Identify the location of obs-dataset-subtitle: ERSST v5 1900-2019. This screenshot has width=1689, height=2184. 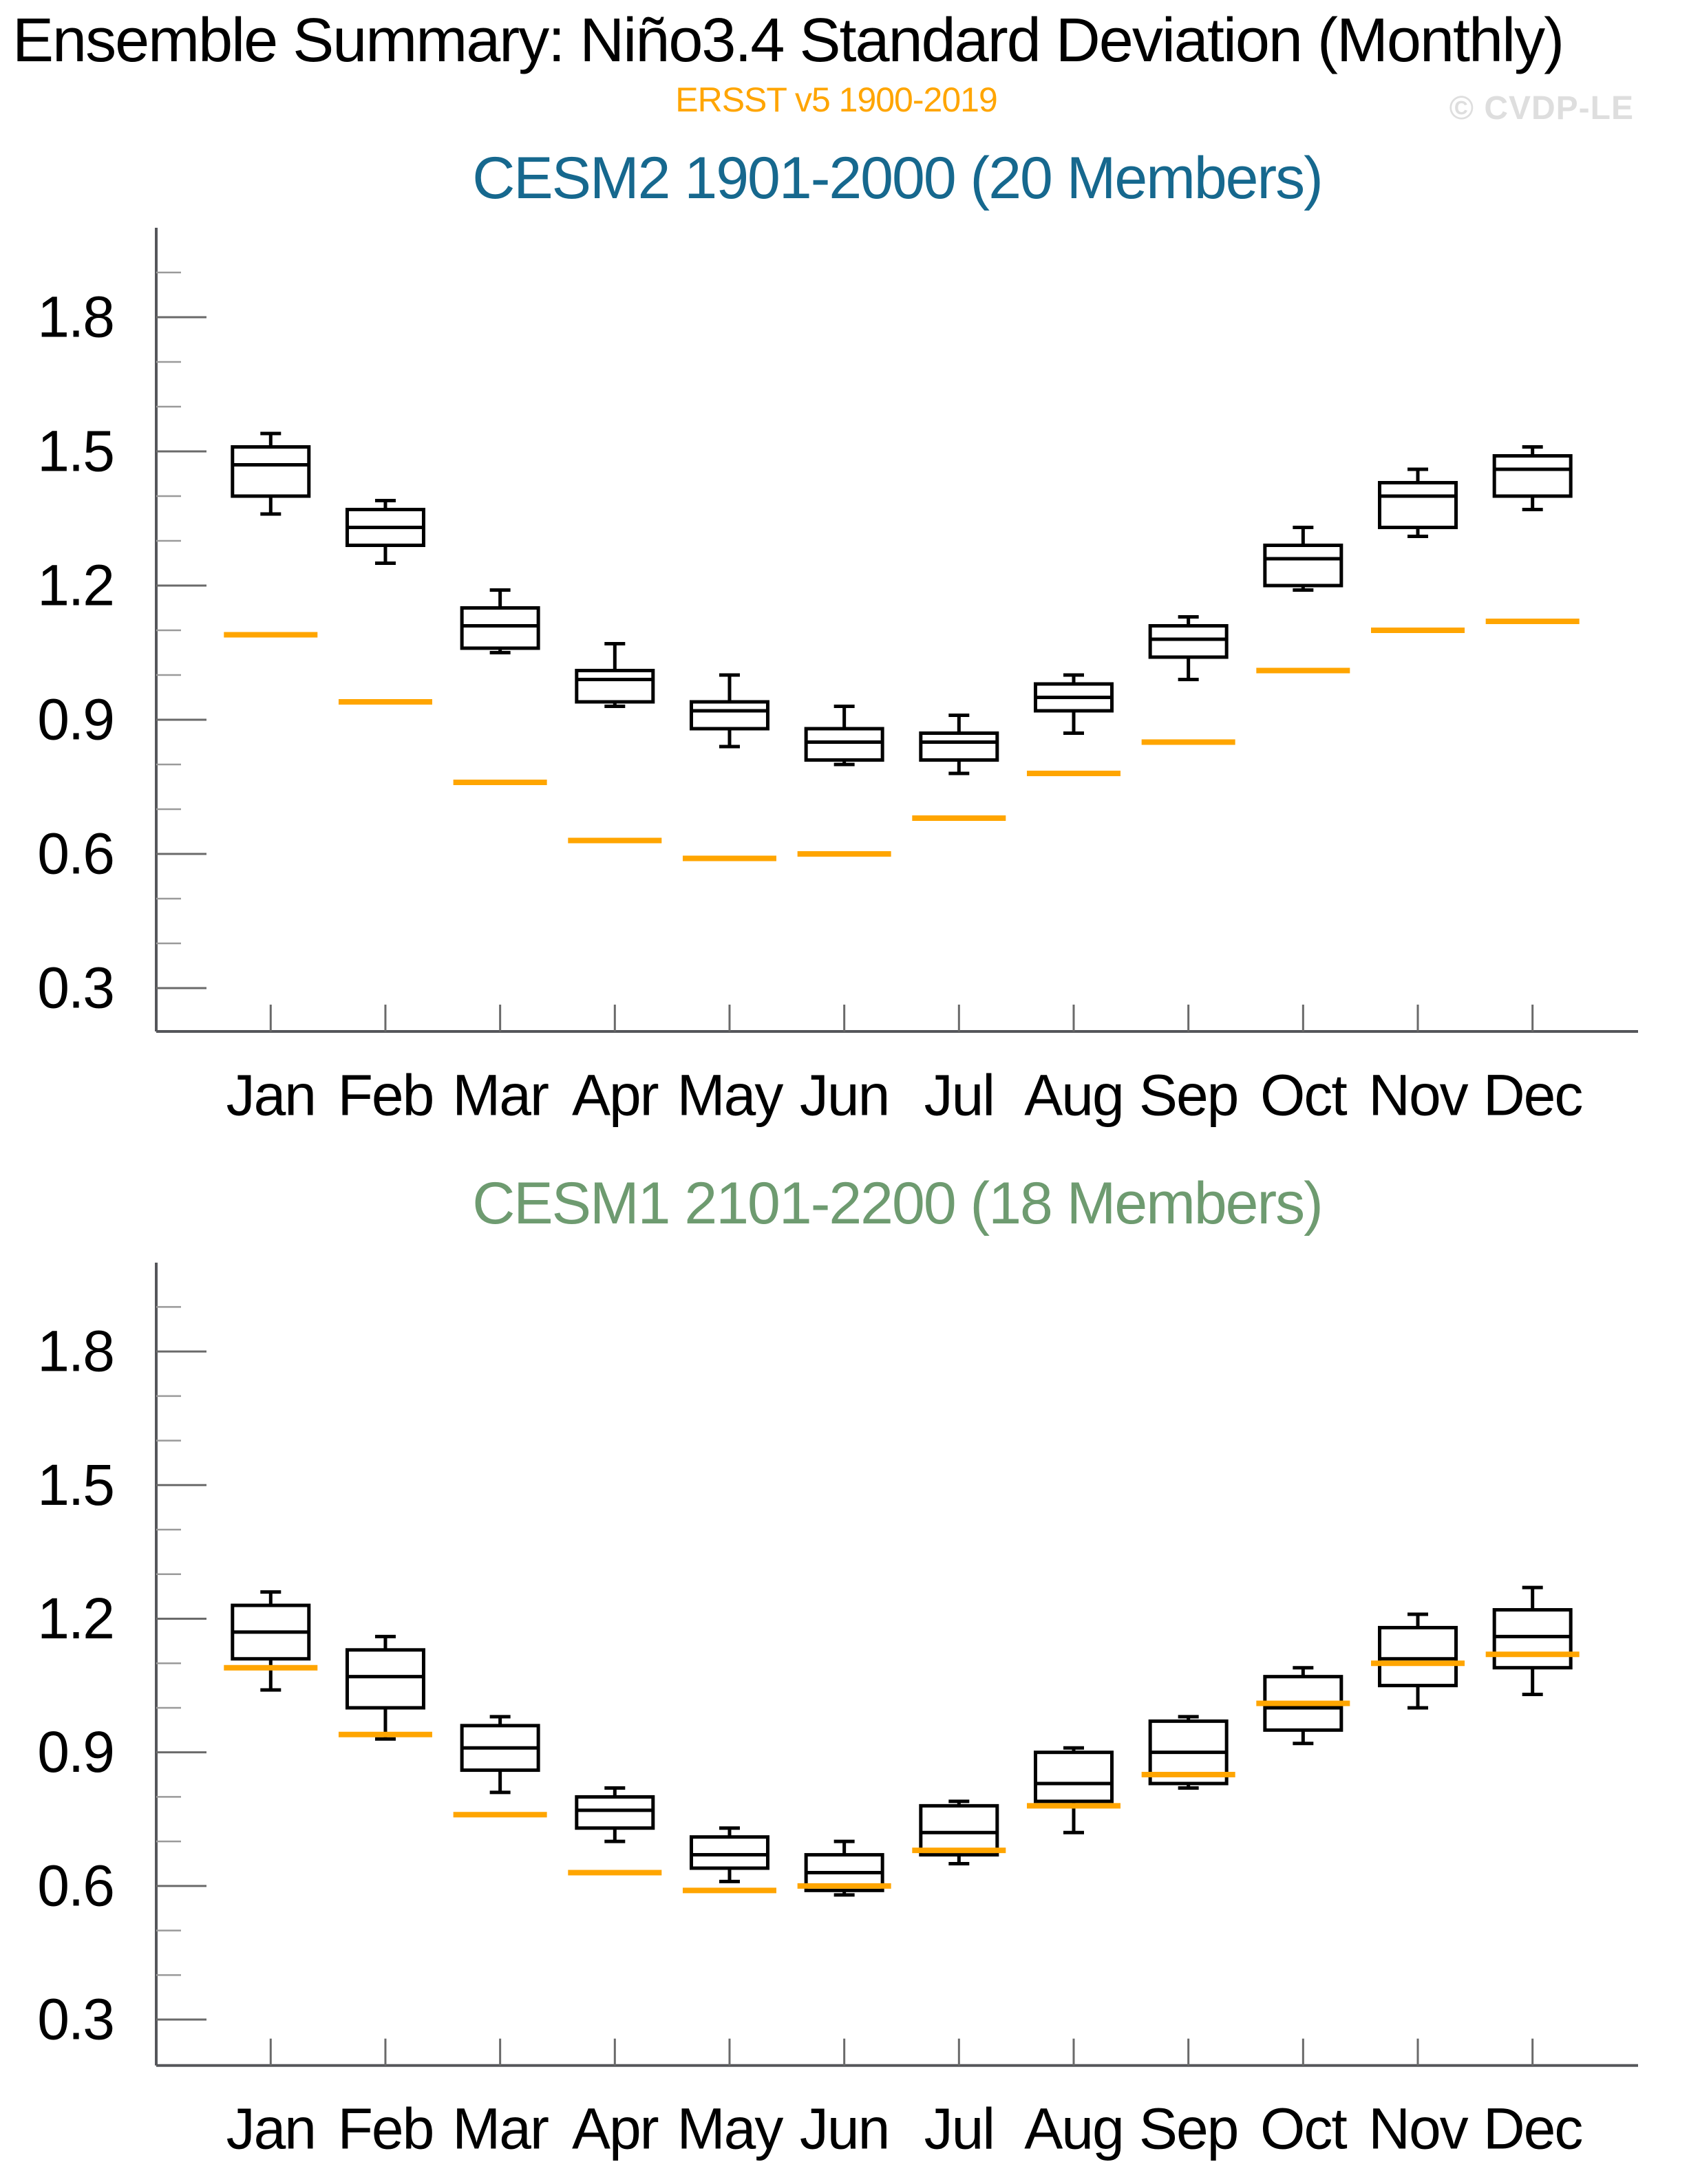
(836, 100).